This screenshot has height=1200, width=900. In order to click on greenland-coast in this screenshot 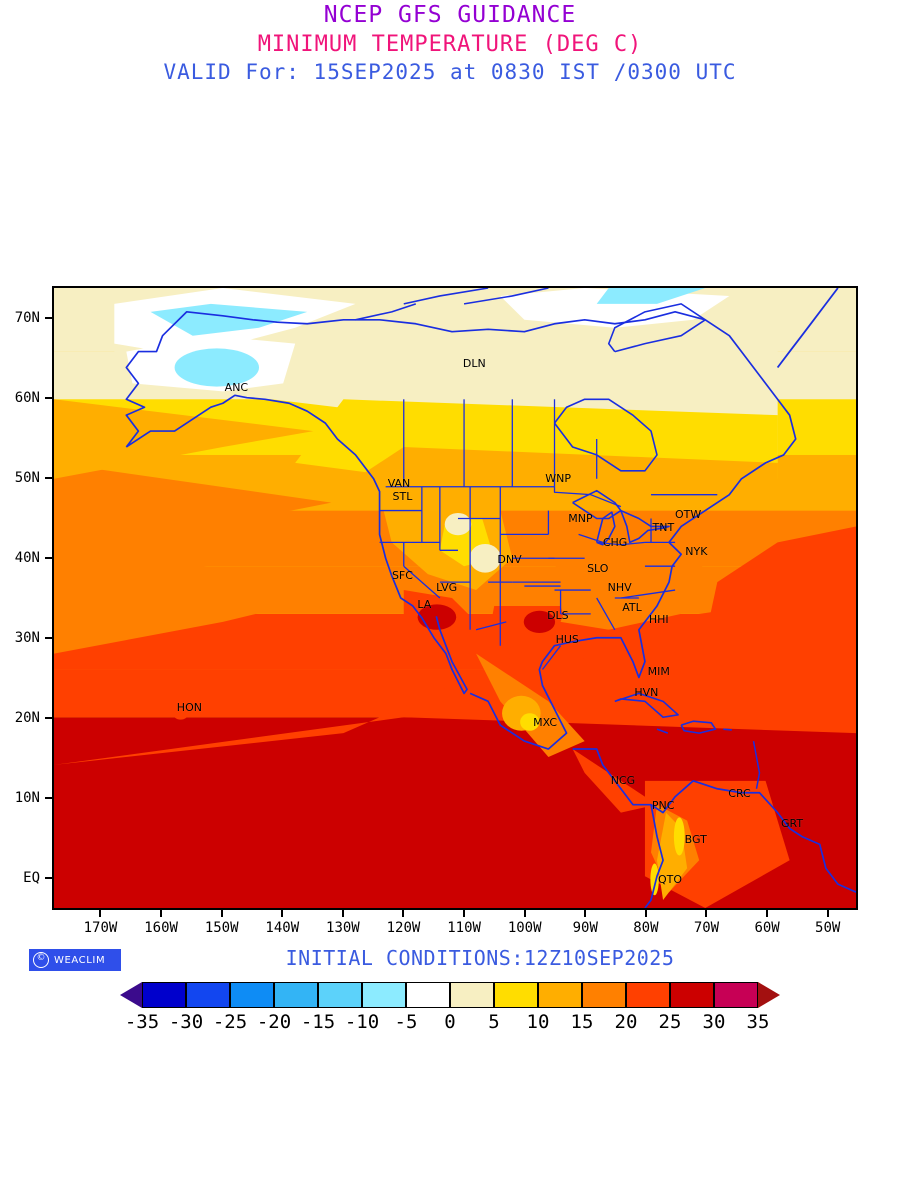, I will do `click(807, 328)`.